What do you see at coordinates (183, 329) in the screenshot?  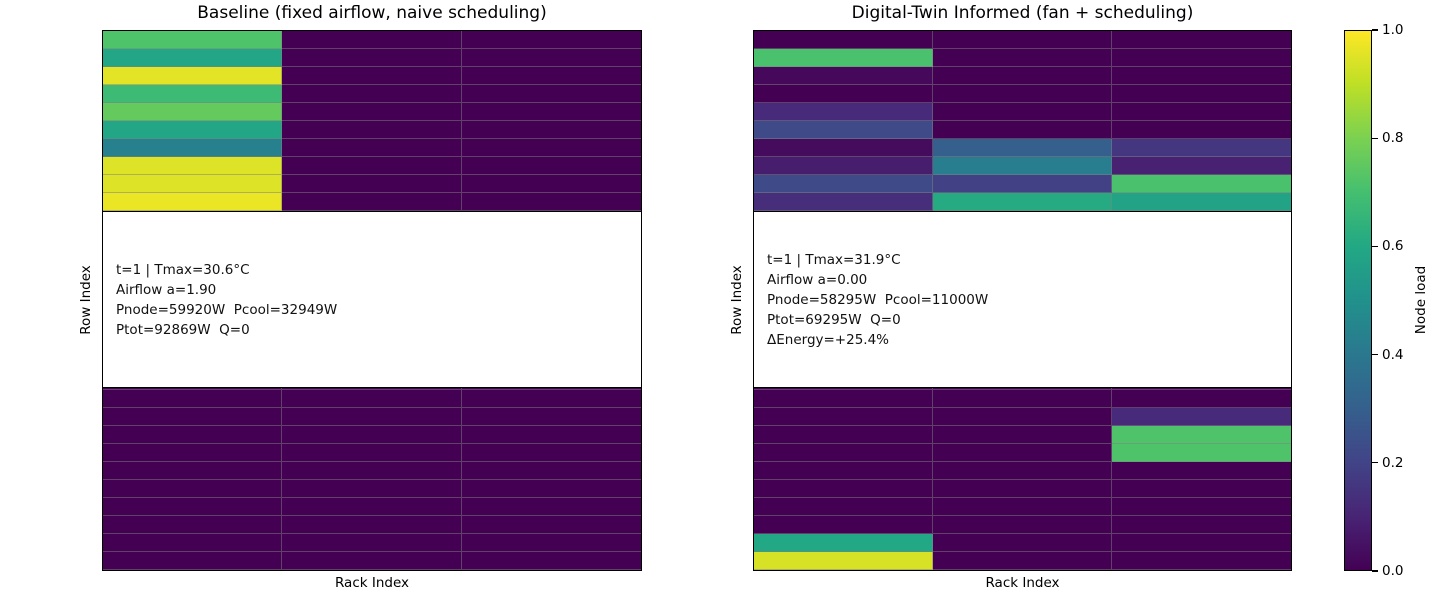 I see `annotation-line: Ptot=92869W Q=0` at bounding box center [183, 329].